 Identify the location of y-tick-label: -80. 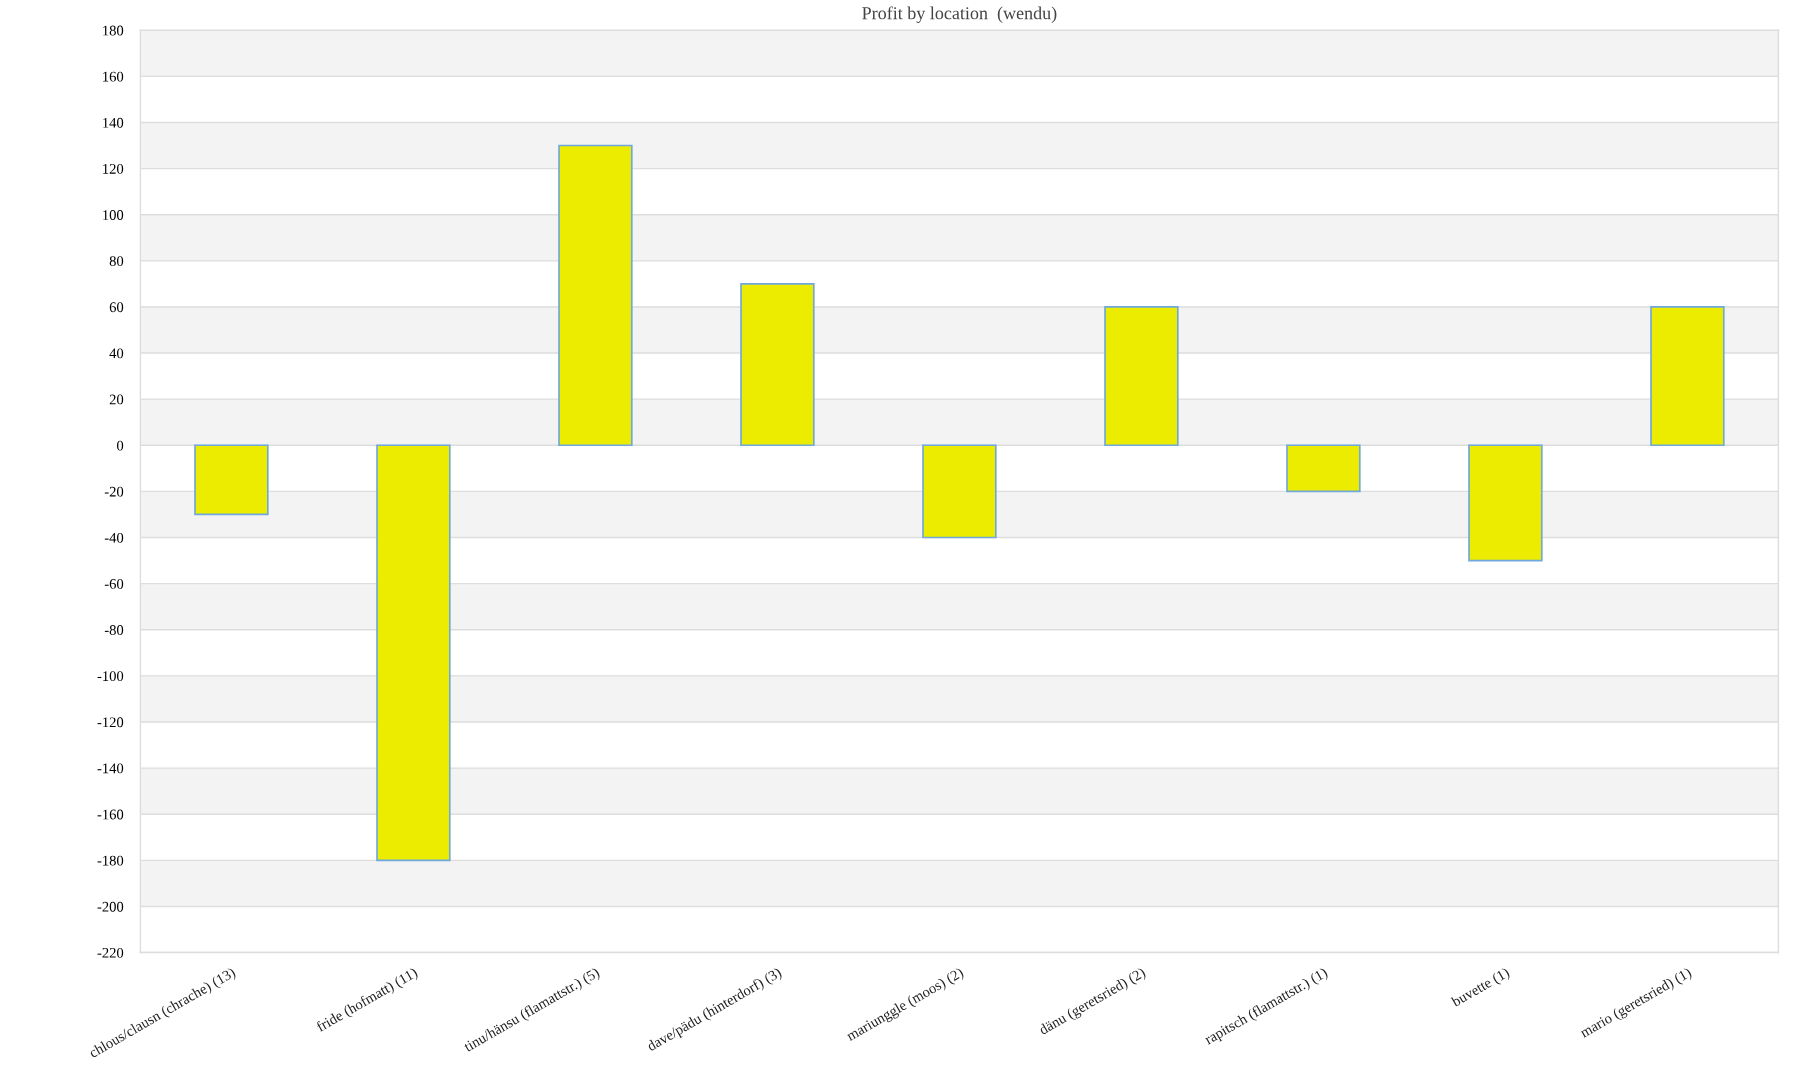
(114, 630).